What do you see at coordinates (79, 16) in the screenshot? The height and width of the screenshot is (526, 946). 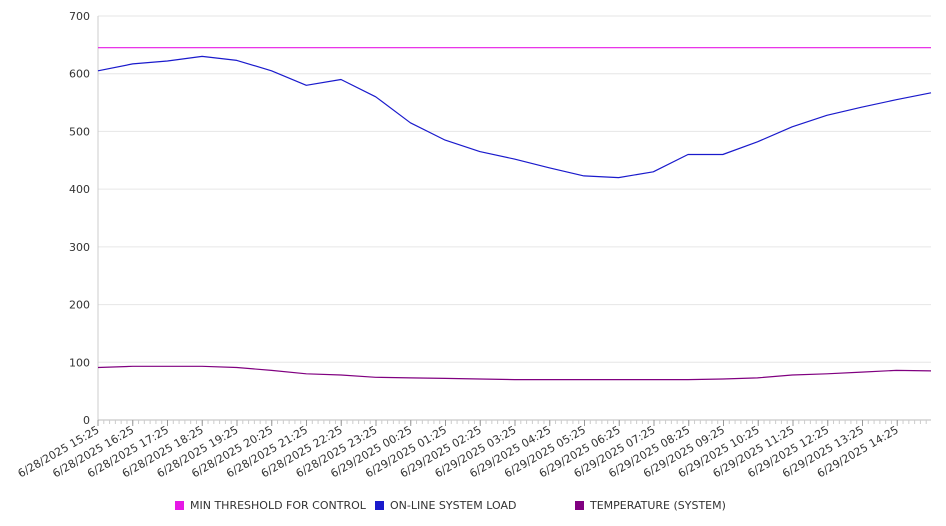 I see `y-tick-label: 700` at bounding box center [79, 16].